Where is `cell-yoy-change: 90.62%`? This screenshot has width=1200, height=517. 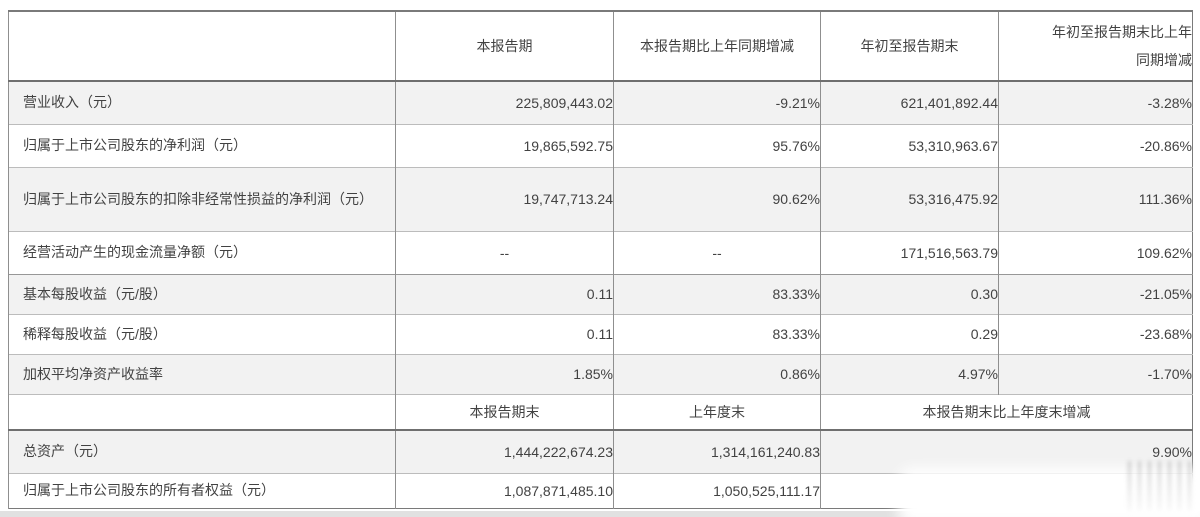 cell-yoy-change: 90.62% is located at coordinates (717, 198).